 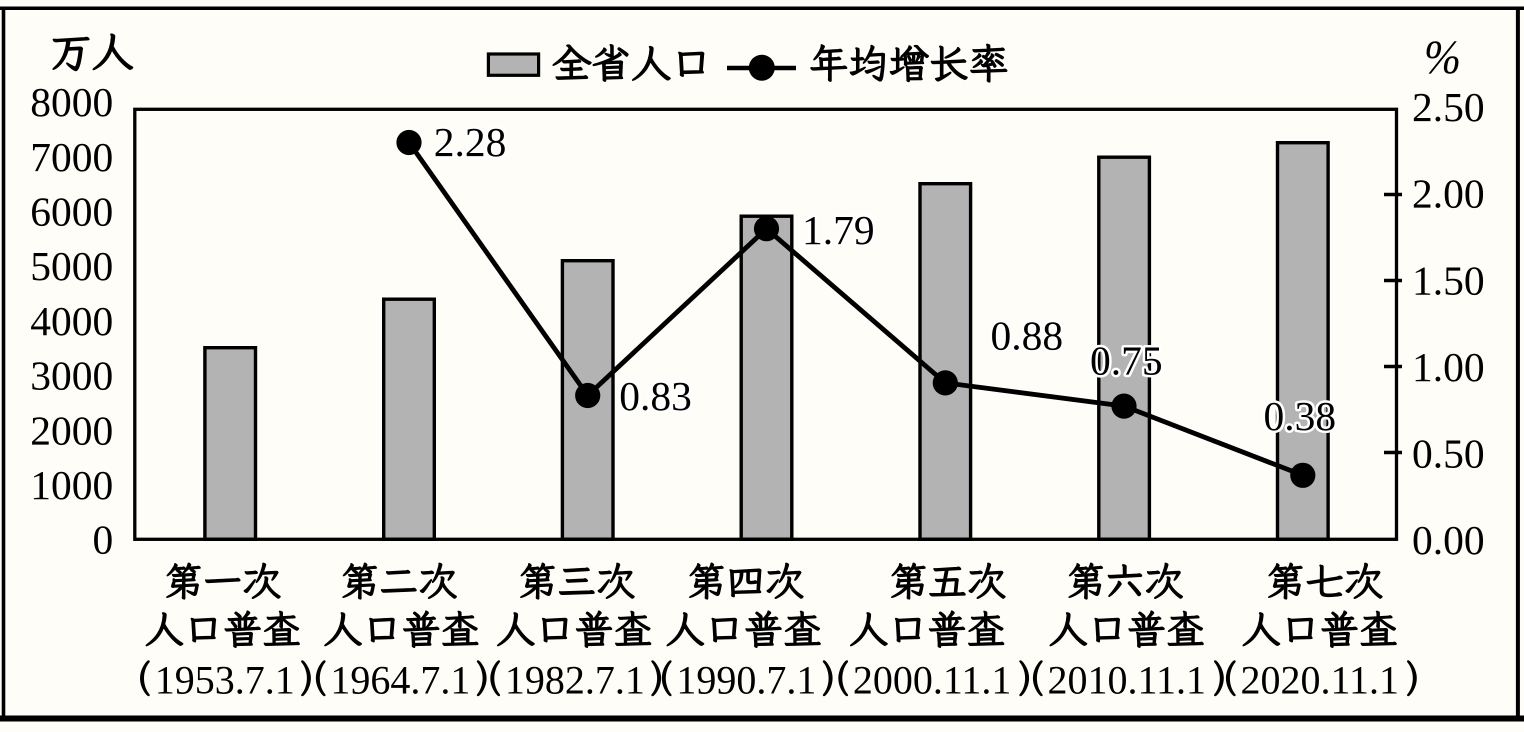 What do you see at coordinates (1448, 193) in the screenshot?
I see `svg-text: 2.00` at bounding box center [1448, 193].